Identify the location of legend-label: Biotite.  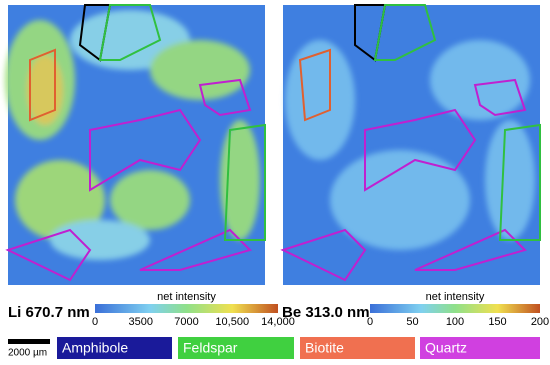
(324, 348).